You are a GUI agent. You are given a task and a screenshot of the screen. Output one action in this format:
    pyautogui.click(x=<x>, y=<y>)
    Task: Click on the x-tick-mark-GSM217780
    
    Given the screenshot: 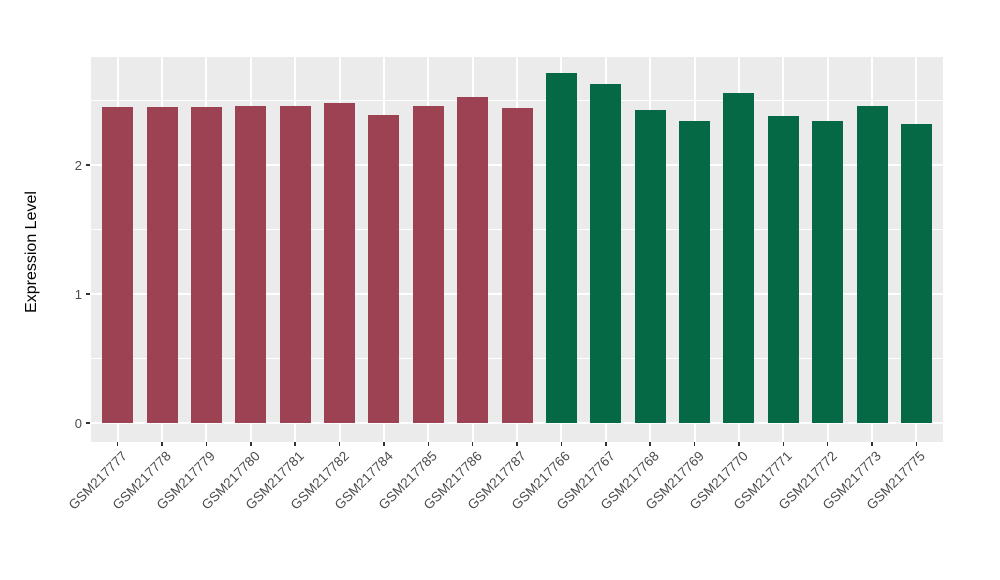 What is the action you would take?
    pyautogui.click(x=251, y=444)
    